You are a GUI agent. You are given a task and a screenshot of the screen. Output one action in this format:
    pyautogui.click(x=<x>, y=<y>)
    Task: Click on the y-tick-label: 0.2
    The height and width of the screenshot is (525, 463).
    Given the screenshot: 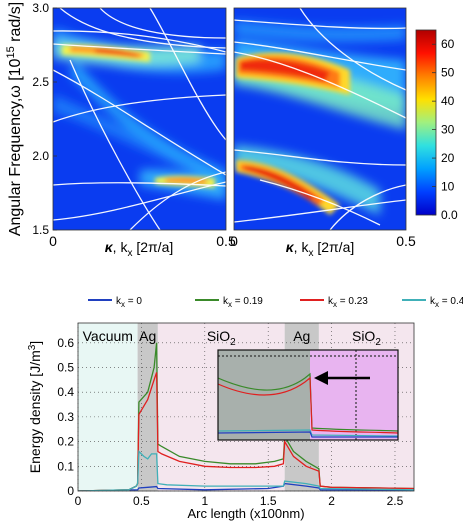 What is the action you would take?
    pyautogui.click(x=65, y=442)
    